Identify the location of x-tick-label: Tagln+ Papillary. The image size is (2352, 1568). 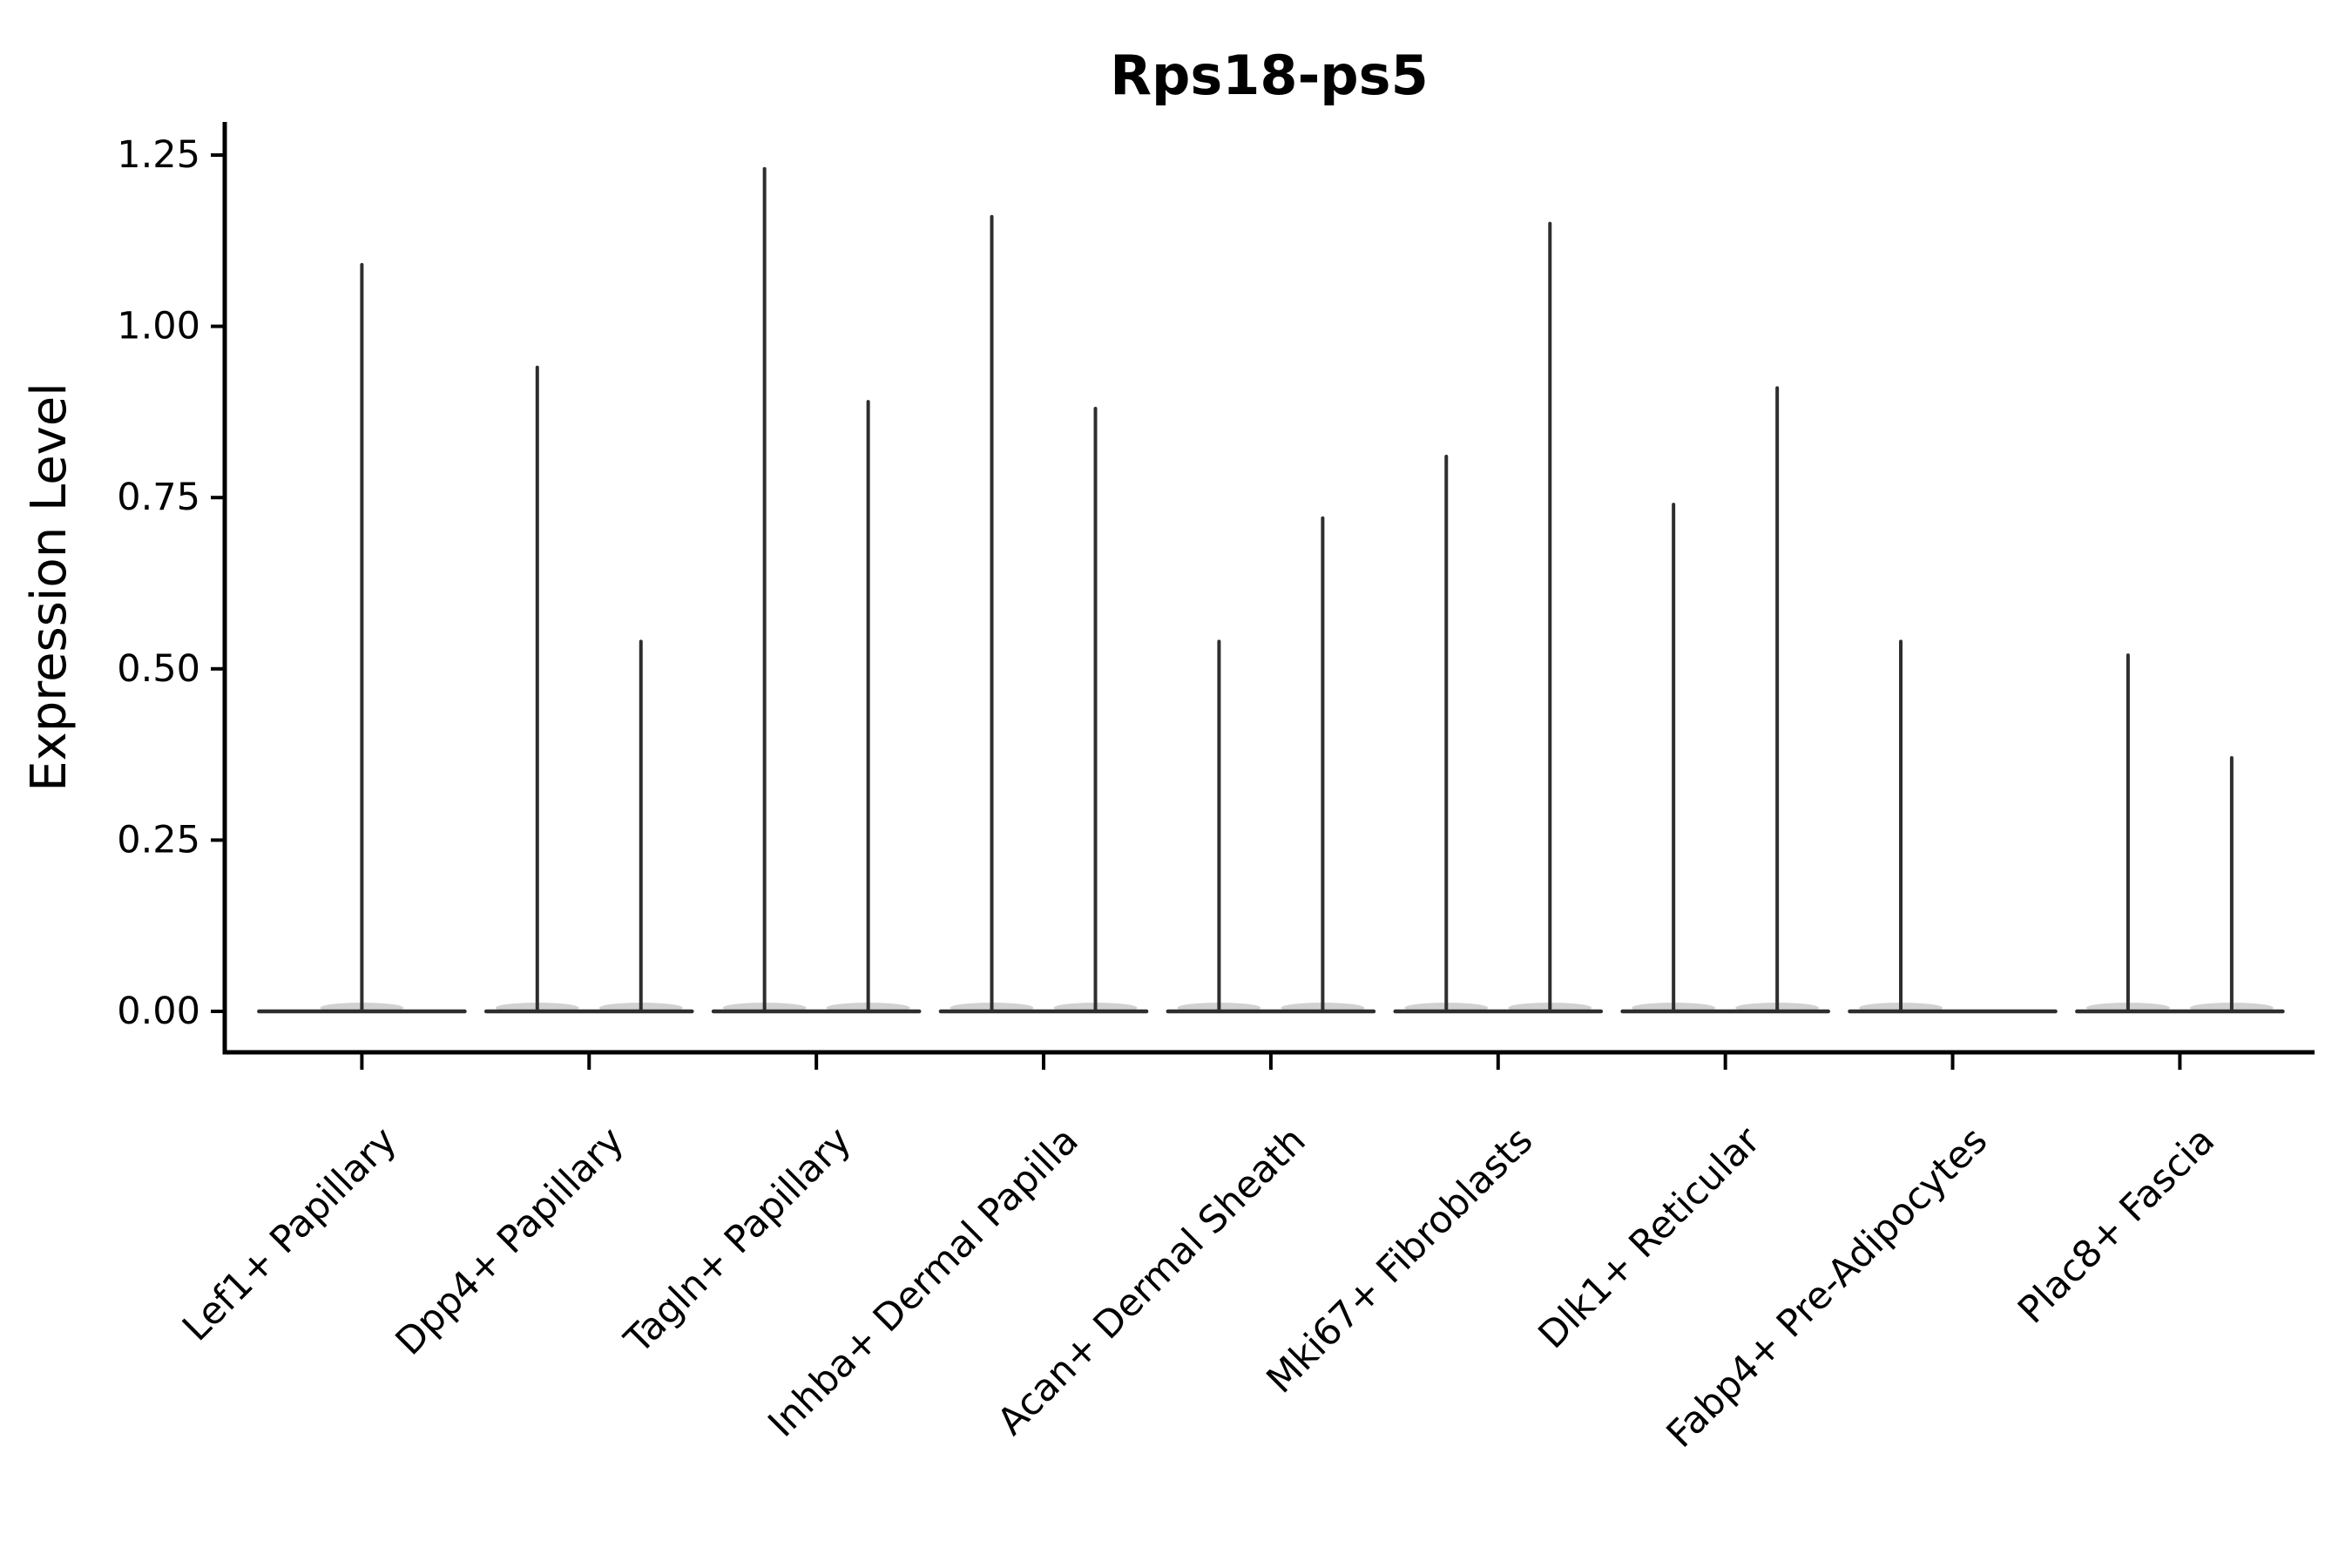
(738, 1241).